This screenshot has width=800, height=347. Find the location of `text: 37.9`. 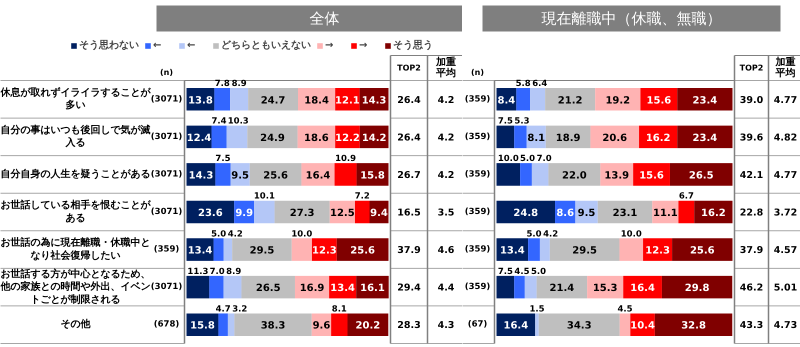

text: 37.9 is located at coordinates (752, 250).